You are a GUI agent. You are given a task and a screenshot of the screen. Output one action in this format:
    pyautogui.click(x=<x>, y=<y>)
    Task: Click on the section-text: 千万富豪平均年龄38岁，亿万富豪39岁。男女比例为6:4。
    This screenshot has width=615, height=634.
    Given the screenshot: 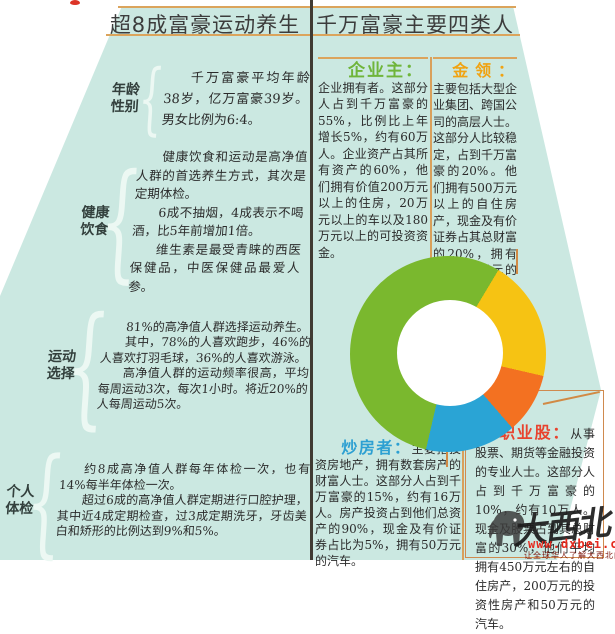 What is the action you would take?
    pyautogui.click(x=236, y=99)
    